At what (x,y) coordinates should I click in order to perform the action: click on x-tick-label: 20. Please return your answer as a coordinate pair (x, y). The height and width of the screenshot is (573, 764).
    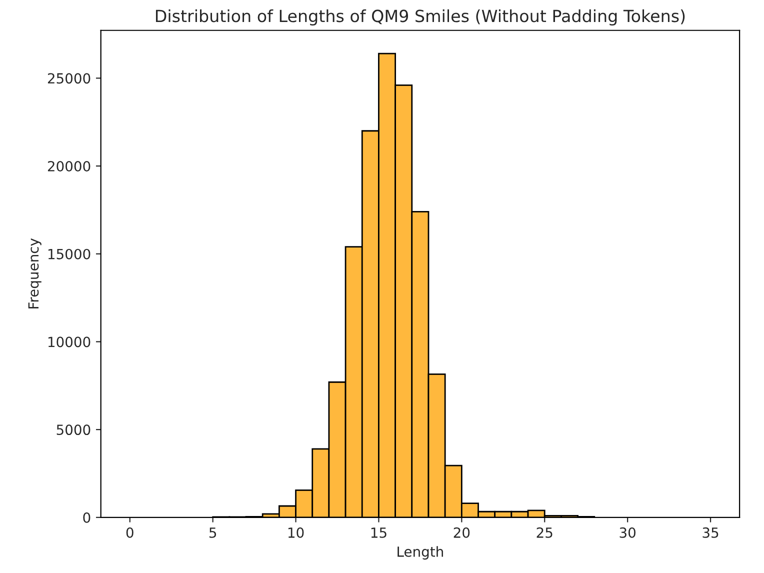
    Looking at the image, I should click on (462, 532).